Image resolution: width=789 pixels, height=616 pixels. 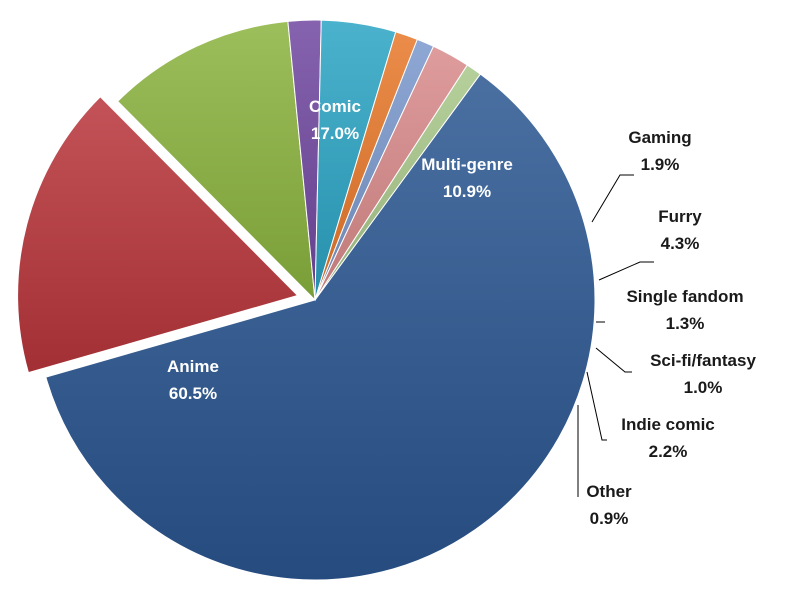 What do you see at coordinates (703, 374) in the screenshot?
I see `slice-label-sci-fi-fantasy: Sci-fi/fantasy 1.0%` at bounding box center [703, 374].